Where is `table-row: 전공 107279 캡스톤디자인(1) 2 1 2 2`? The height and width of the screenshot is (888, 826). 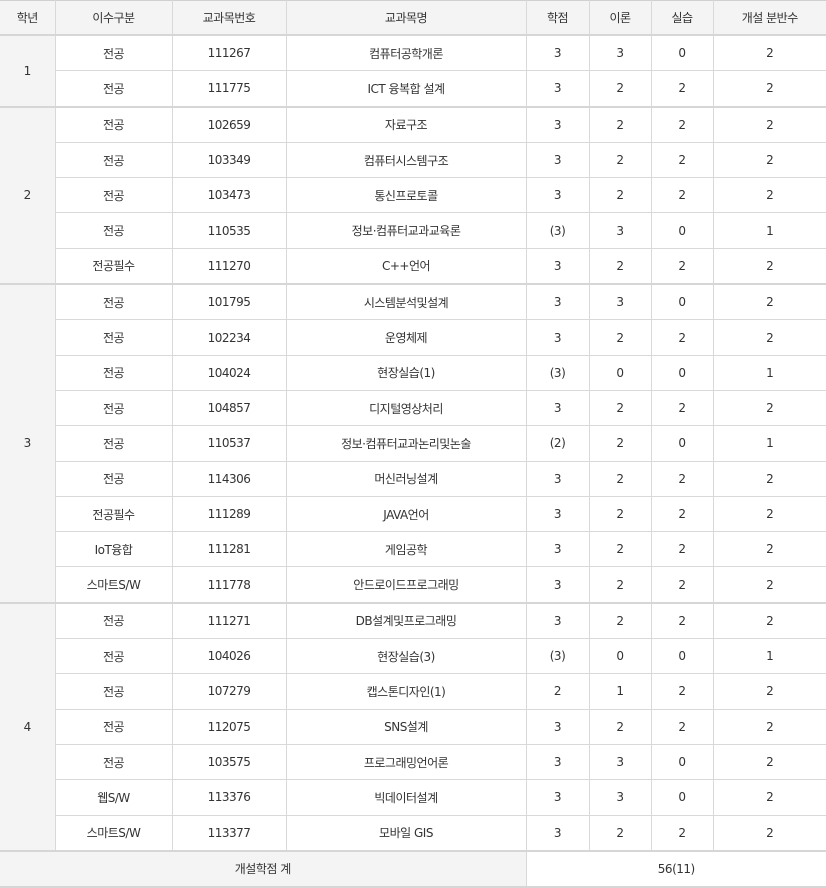
table-row: 전공 107279 캡스톤디자인(1) 2 1 2 2 is located at coordinates (413, 691).